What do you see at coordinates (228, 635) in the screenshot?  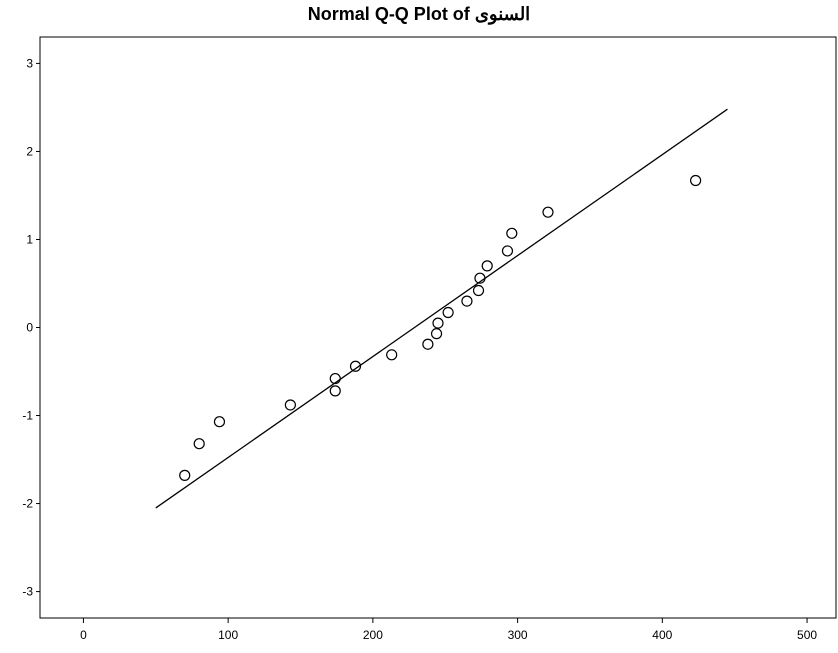 I see `x-tick-label: 100` at bounding box center [228, 635].